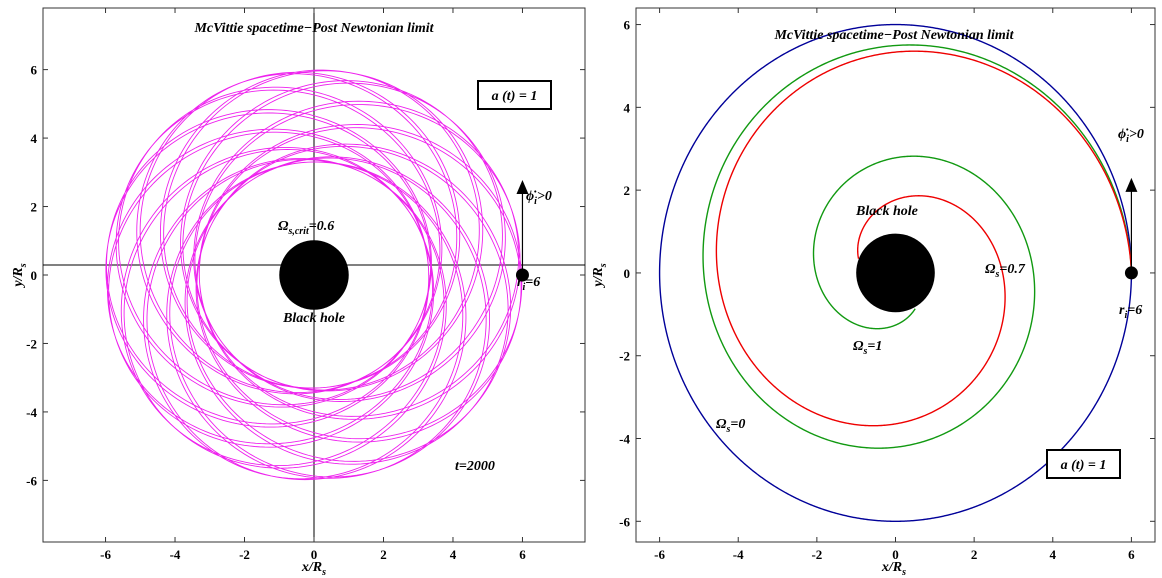 Image resolution: width=1162 pixels, height=578 pixels. What do you see at coordinates (1005, 271) in the screenshot?
I see `right-series-label-1: Ωs=0.7` at bounding box center [1005, 271].